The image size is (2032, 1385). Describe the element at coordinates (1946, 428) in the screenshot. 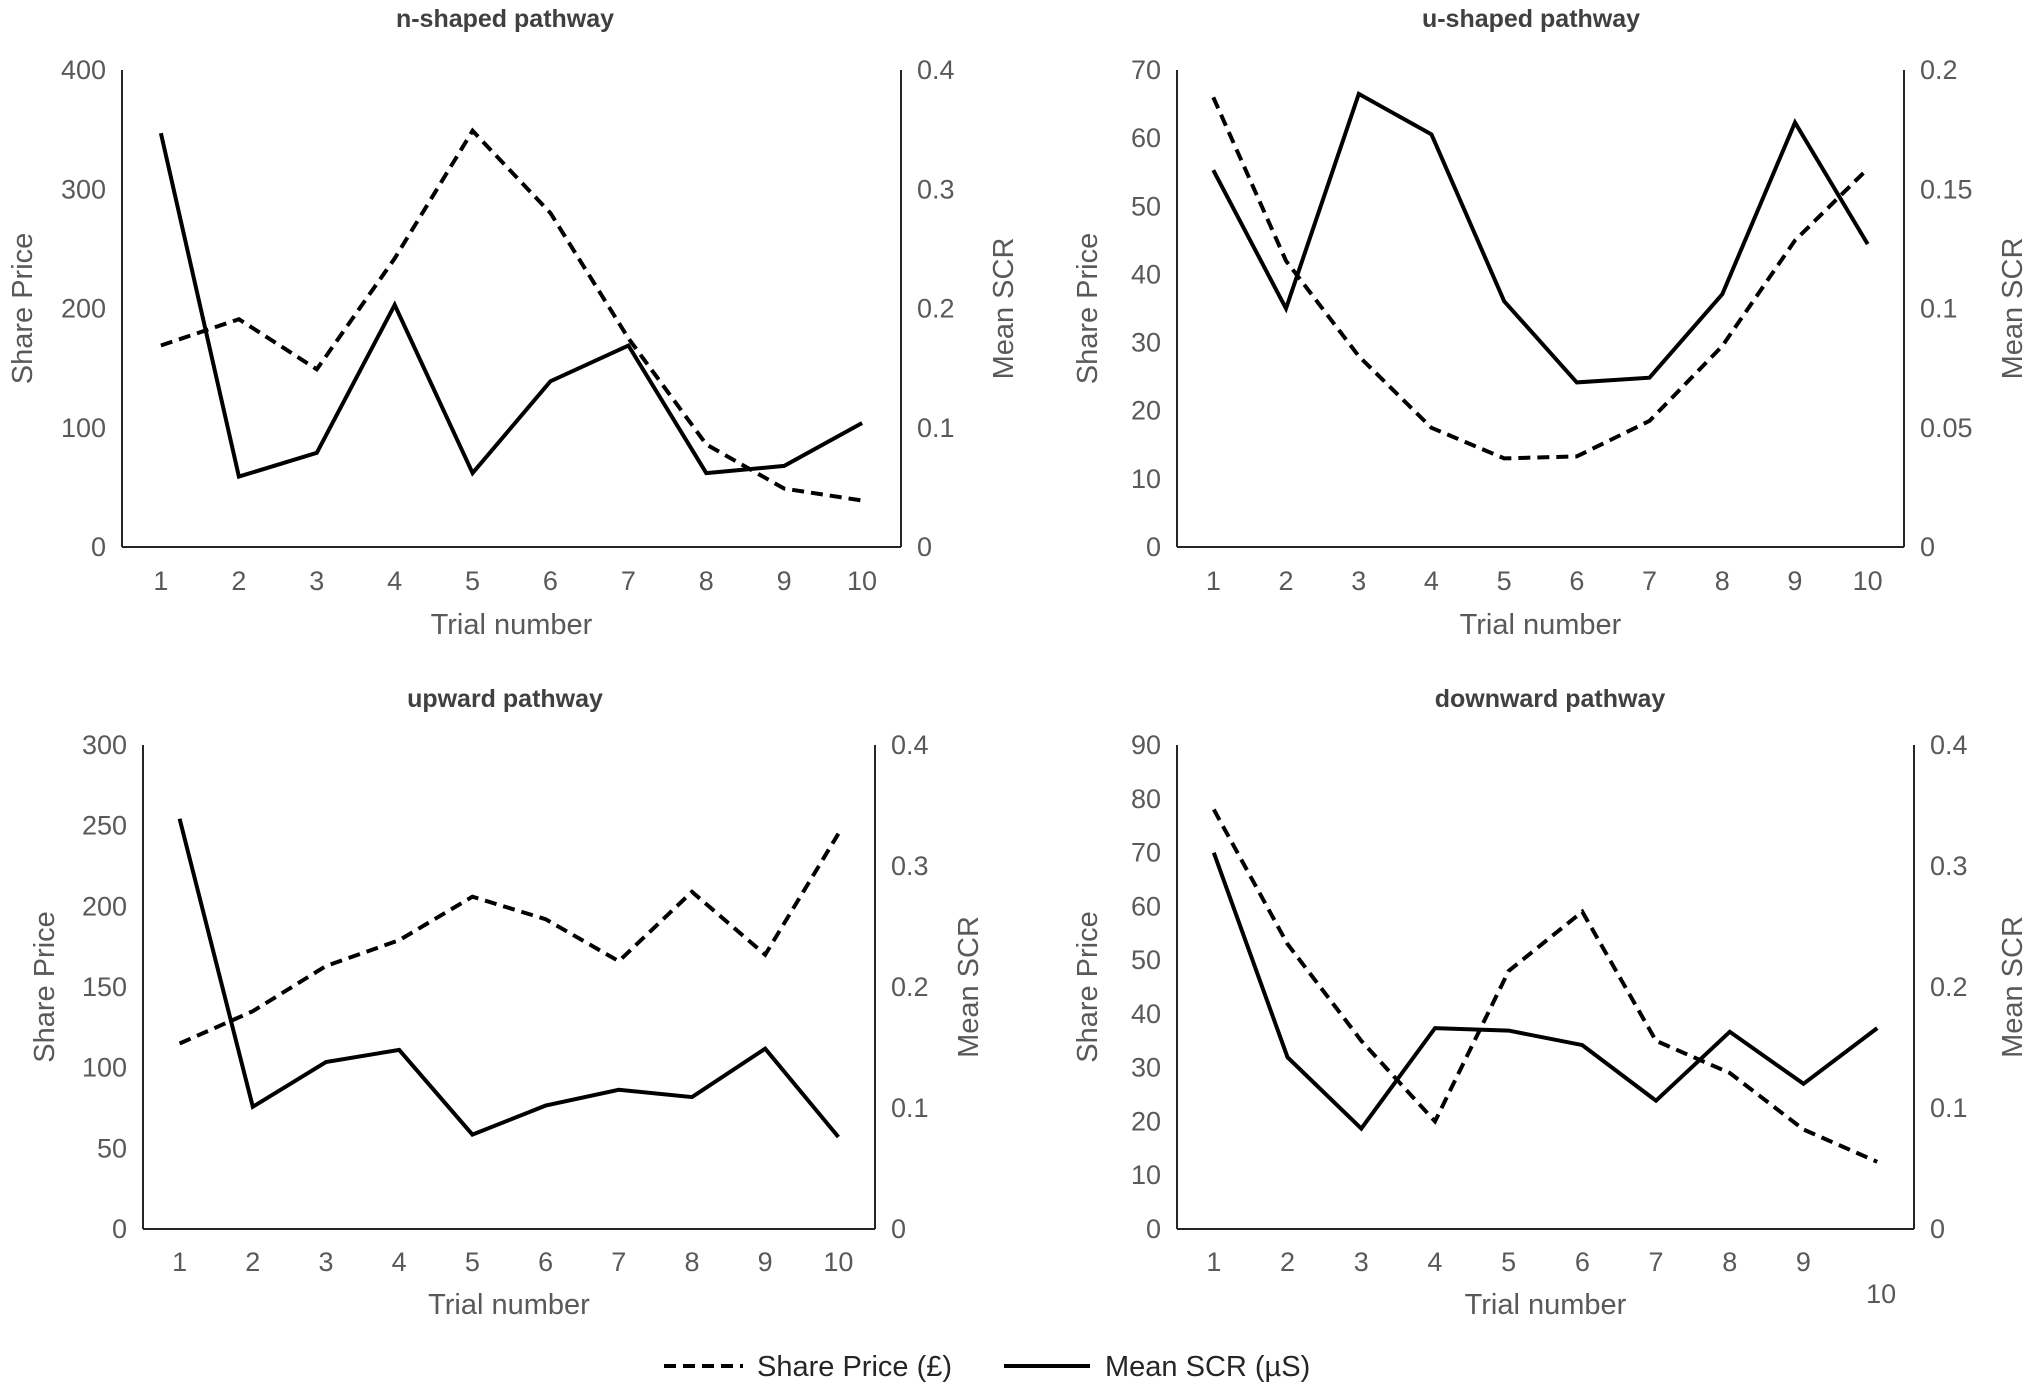

I see `right-y-tick-label: 0.05` at that location.